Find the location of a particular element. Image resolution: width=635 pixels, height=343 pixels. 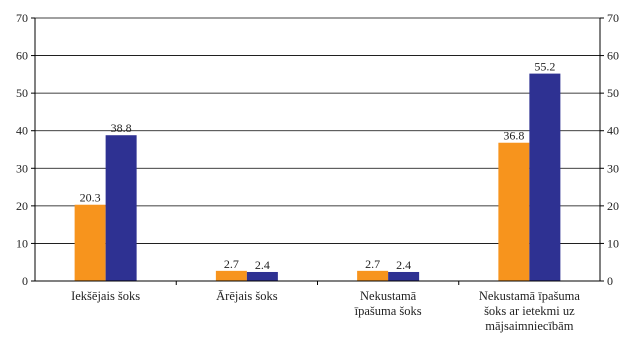

y-tick-label-right: 40 is located at coordinates (613, 131).